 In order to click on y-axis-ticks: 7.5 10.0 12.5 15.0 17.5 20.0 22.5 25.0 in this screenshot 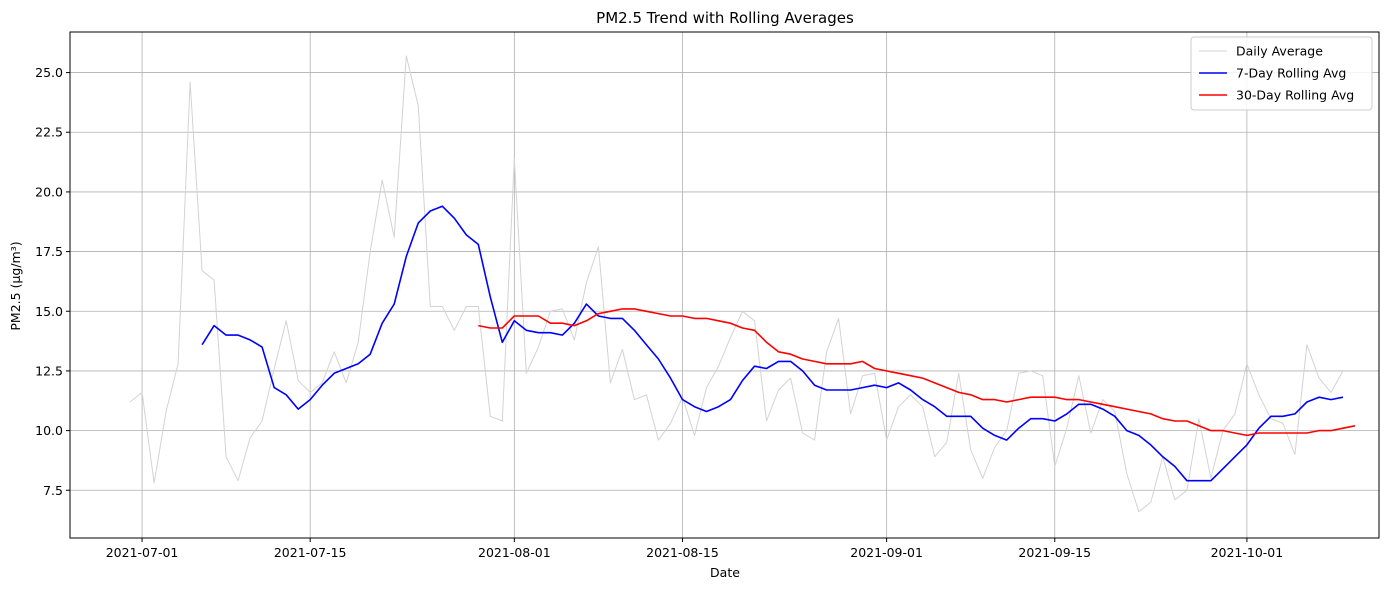, I will do `click(52, 281)`.